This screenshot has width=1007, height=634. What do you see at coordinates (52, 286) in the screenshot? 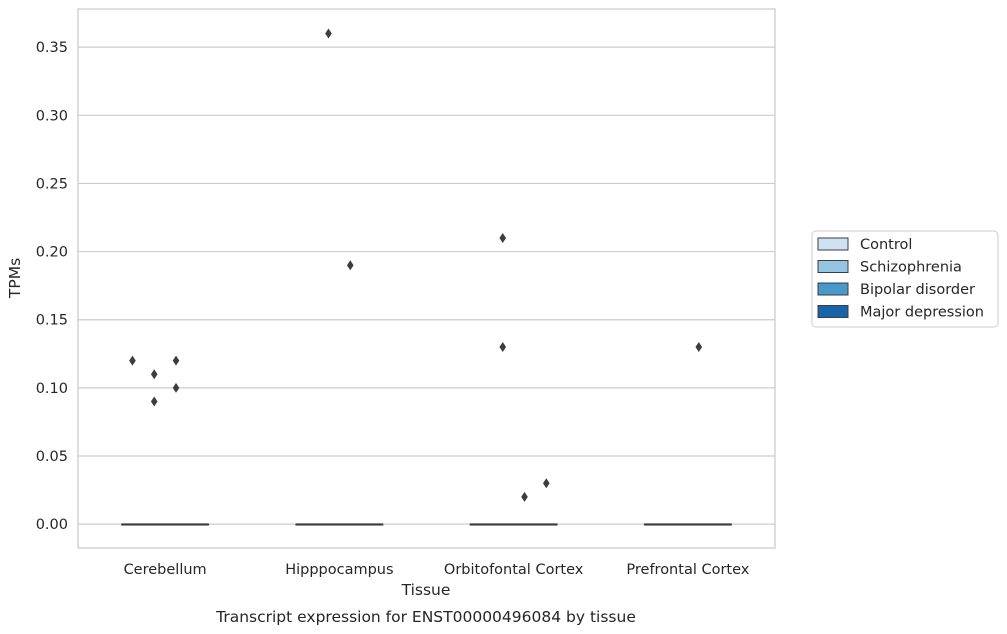
I see `y-tick-labels: 0.00 0.05 0.10 0.15 0.20 0.25 0.30 0.35` at bounding box center [52, 286].